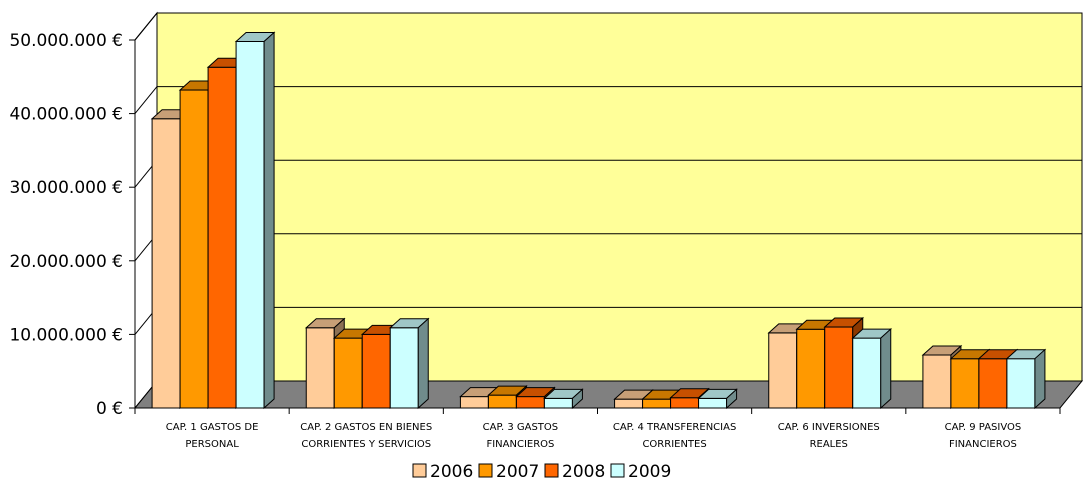  I want to click on legend-item: 2007, so click(508, 472).